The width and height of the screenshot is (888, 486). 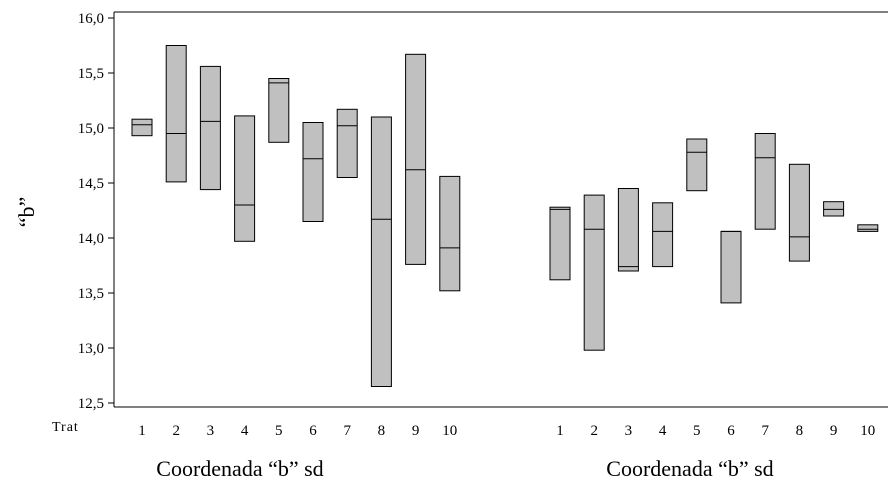 I want to click on x-tick-labels: 1 2 3 4 5 6 7 8 9 10 1 2 3 4 5 6 7 8 9 10, so click(x=506, y=431).